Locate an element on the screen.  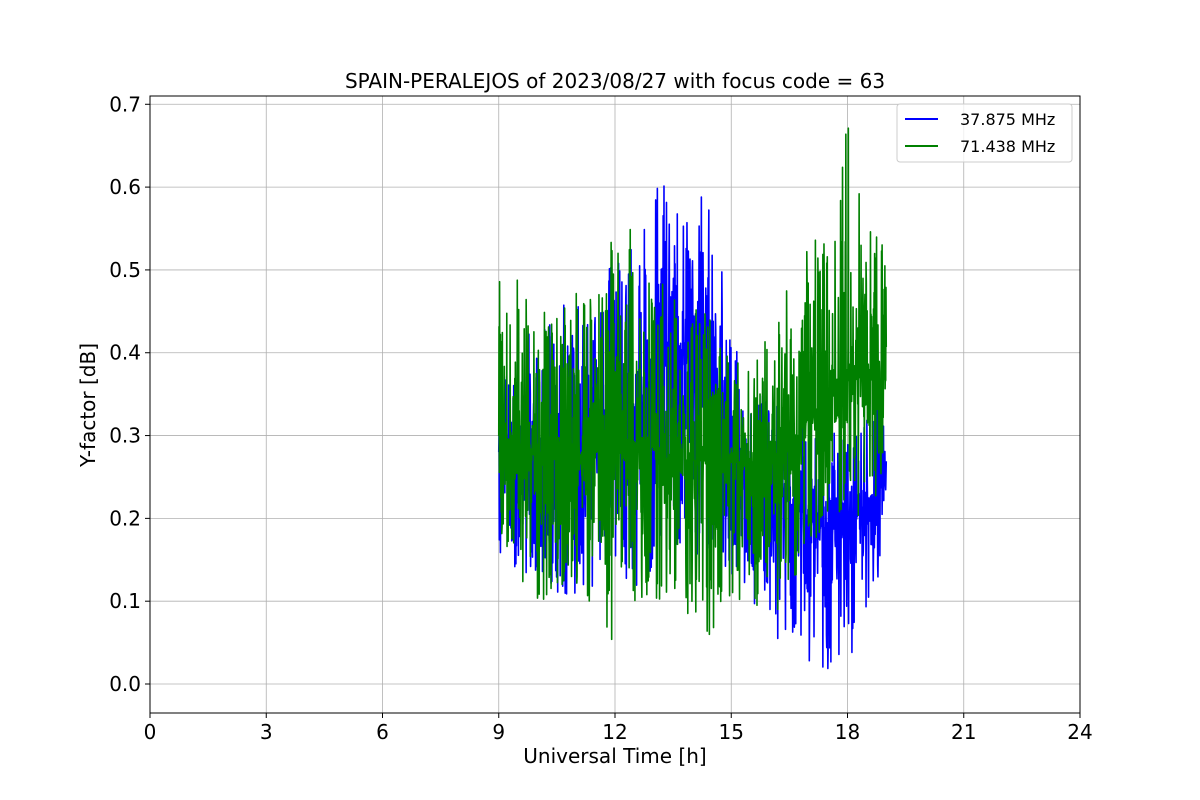
x-tick-label: 12 is located at coordinates (614, 732).